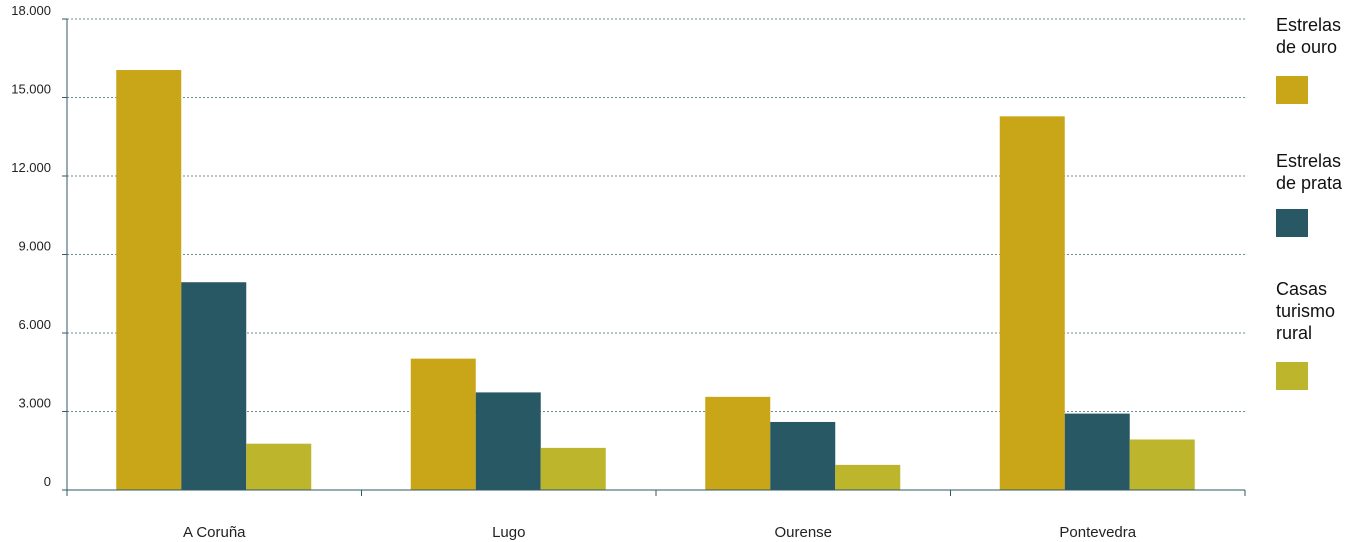 This screenshot has height=542, width=1371. Describe the element at coordinates (31, 167) in the screenshot. I see `y-tick-label: 12.000` at that location.